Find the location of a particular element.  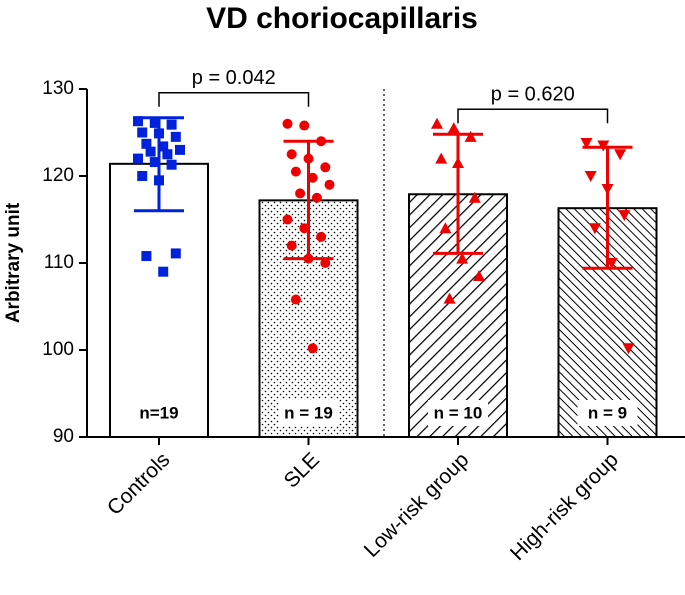

y-tick-label: 90 is located at coordinates (63, 436).